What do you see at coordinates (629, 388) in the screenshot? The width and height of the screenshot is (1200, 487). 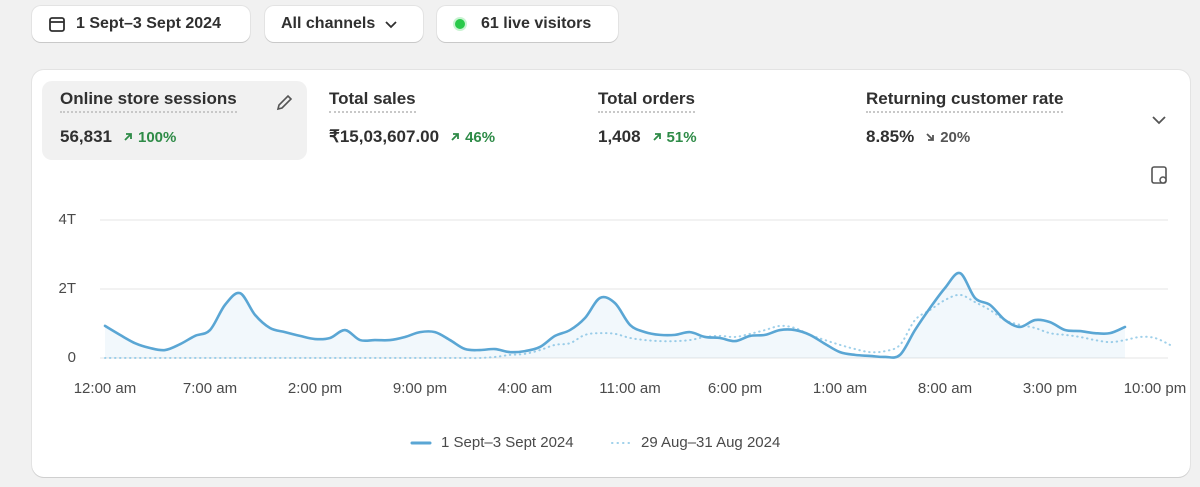 I see `x-tick-label: 11:00 am` at bounding box center [629, 388].